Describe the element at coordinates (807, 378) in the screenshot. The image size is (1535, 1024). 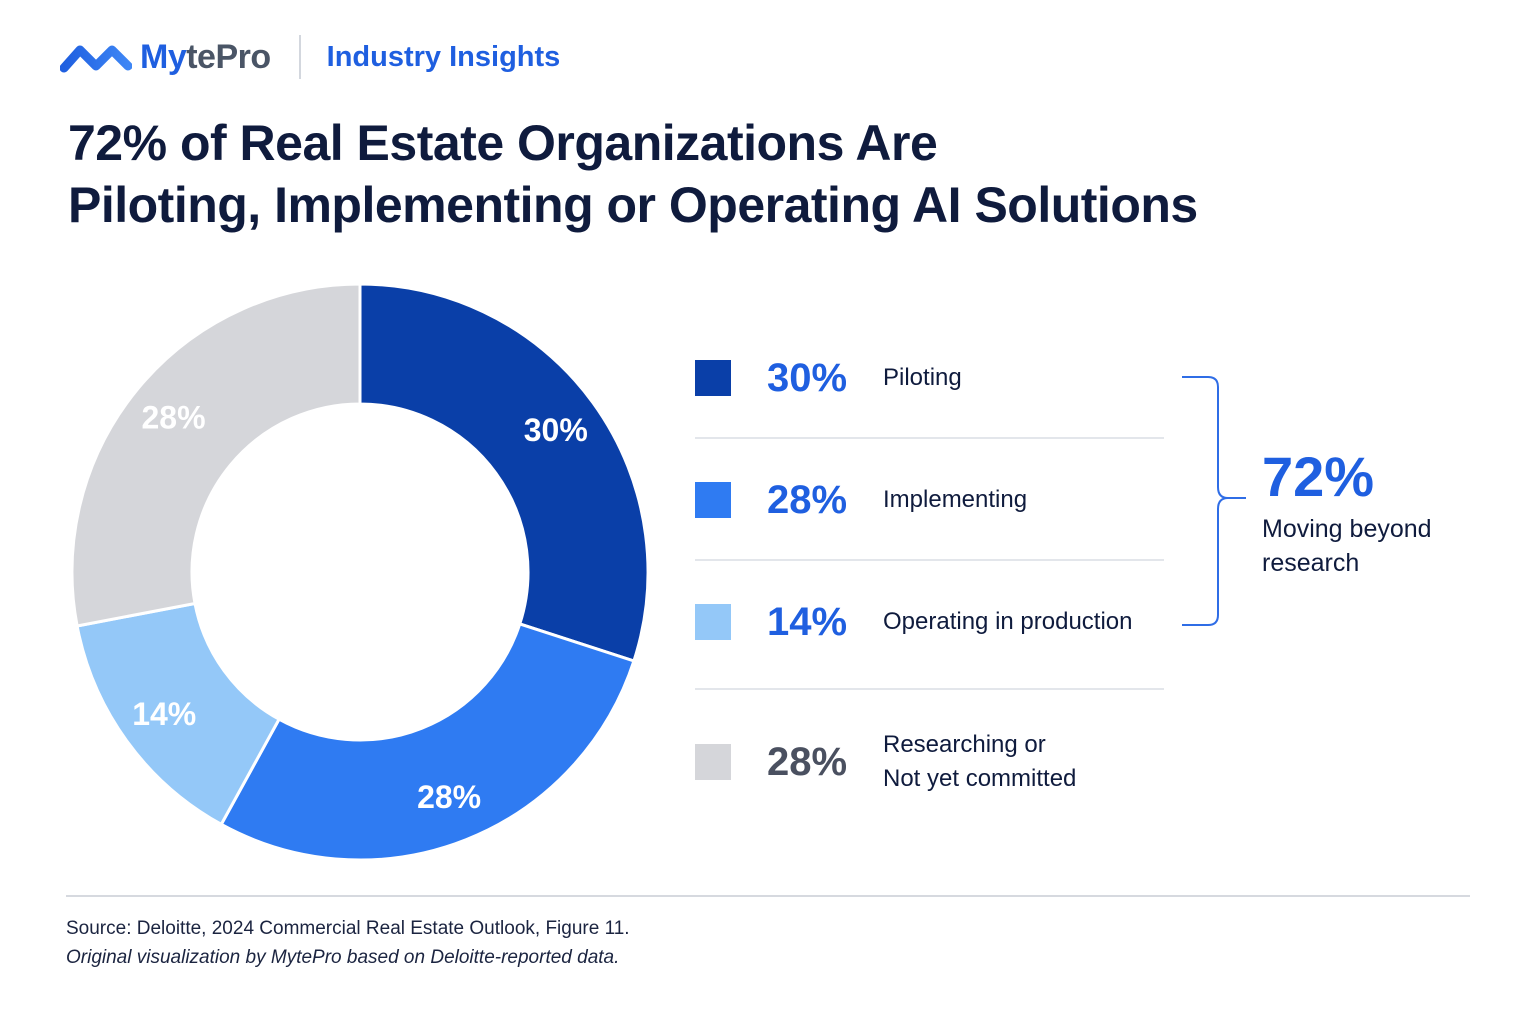
I see `legend-percent: 30%` at that location.